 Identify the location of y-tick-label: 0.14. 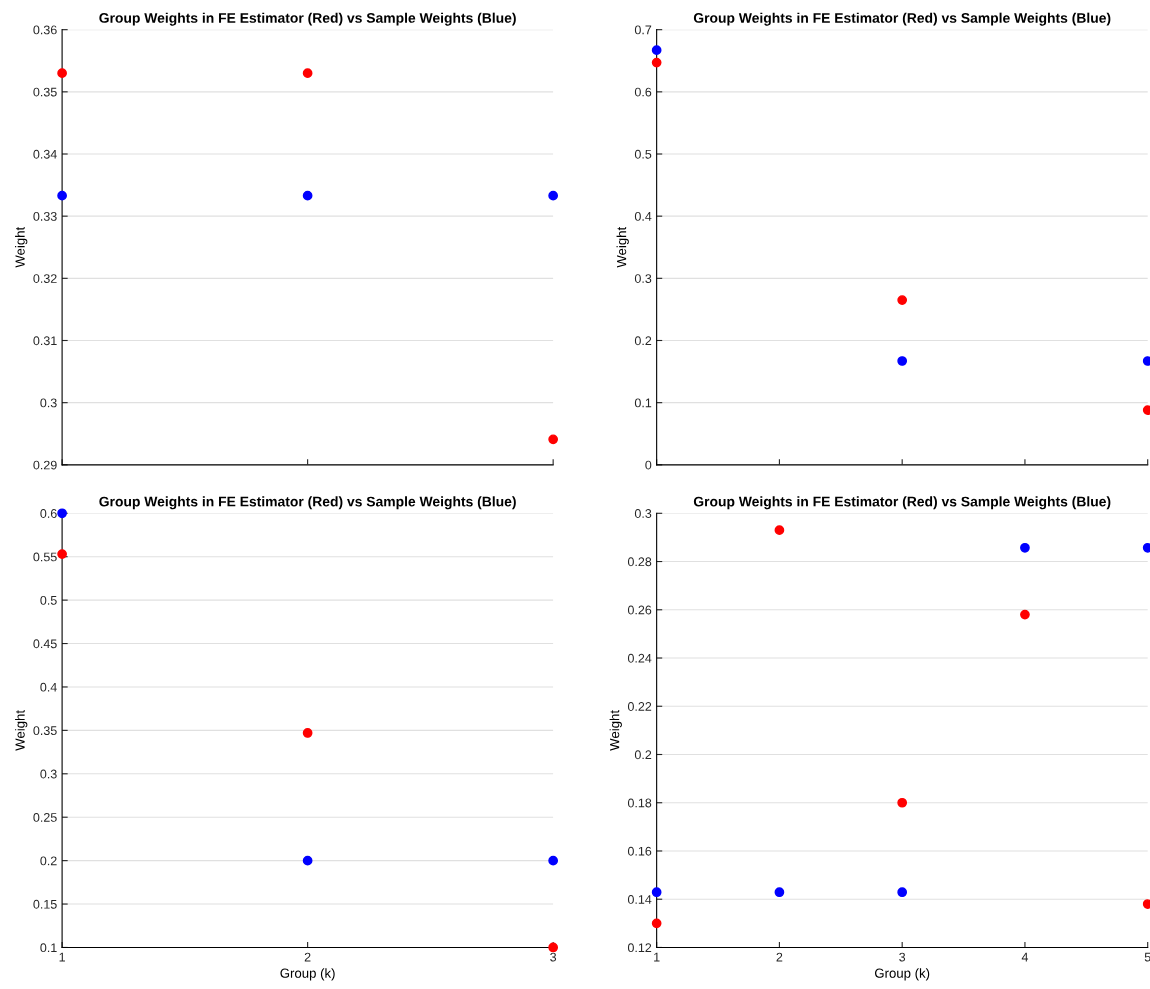
(639, 899).